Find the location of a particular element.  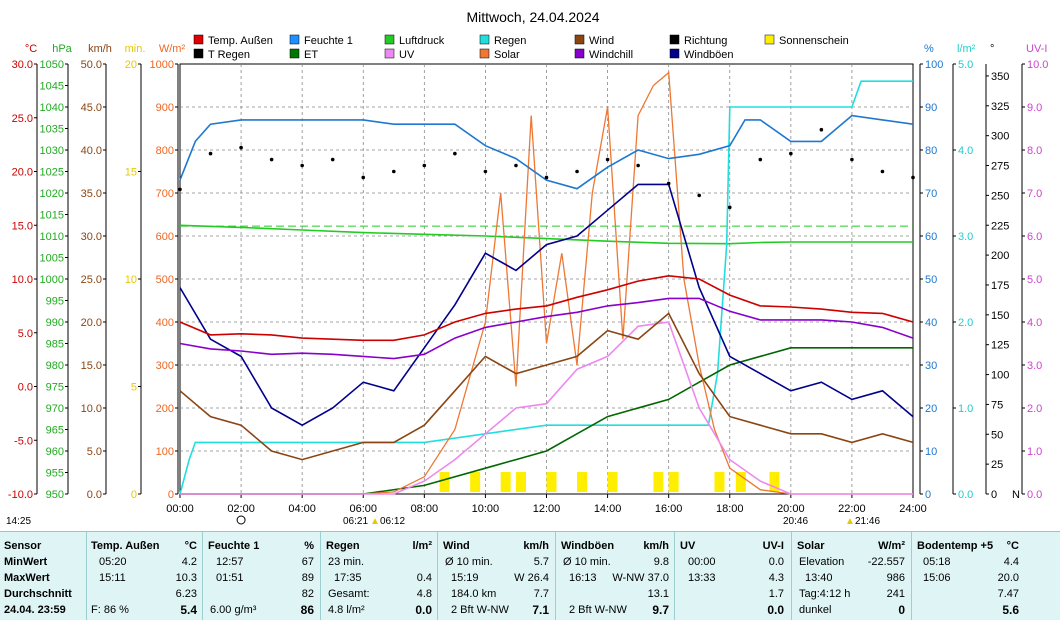

axis-unit: min. is located at coordinates (135, 49).